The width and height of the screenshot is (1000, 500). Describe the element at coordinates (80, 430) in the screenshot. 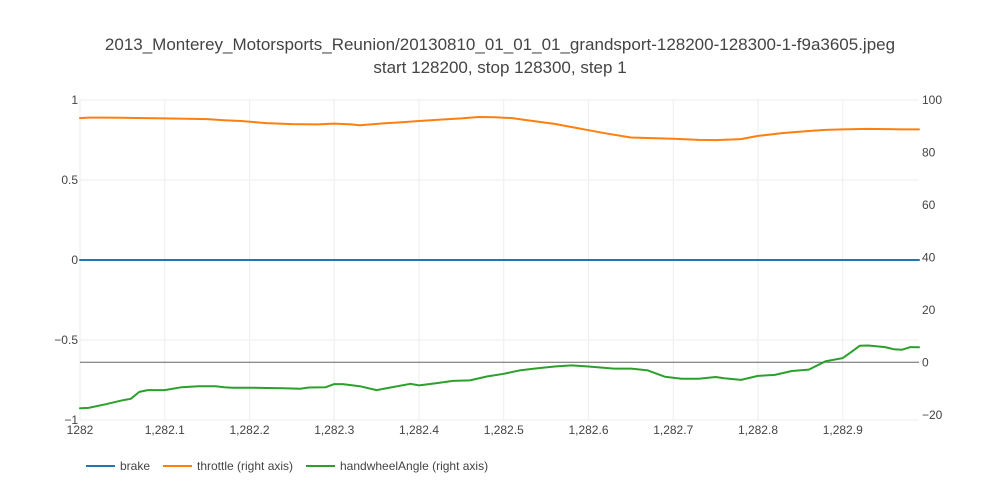

I see `x-tick-label: 1282` at that location.